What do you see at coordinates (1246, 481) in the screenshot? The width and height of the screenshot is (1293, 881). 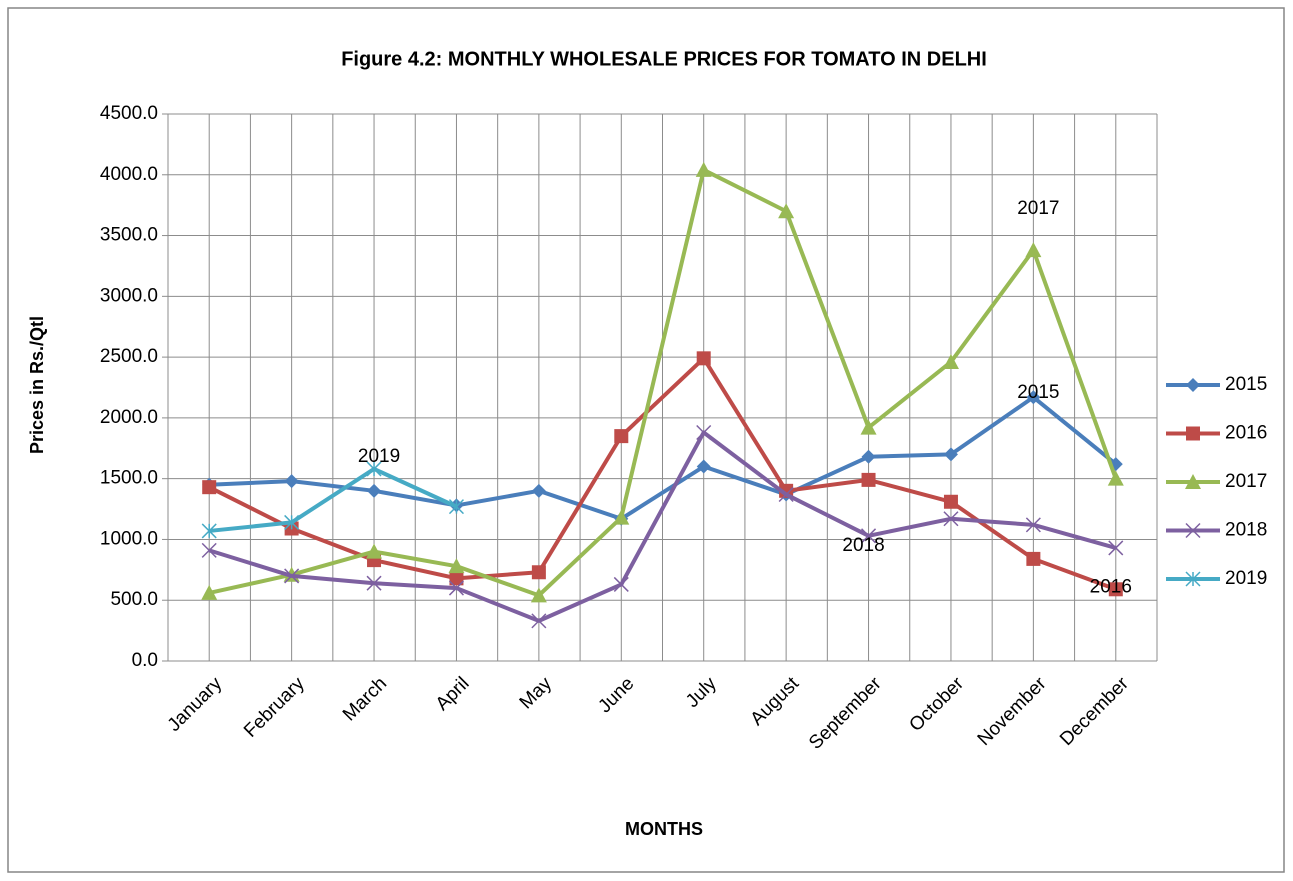 I see `legend-label: 2017` at bounding box center [1246, 481].